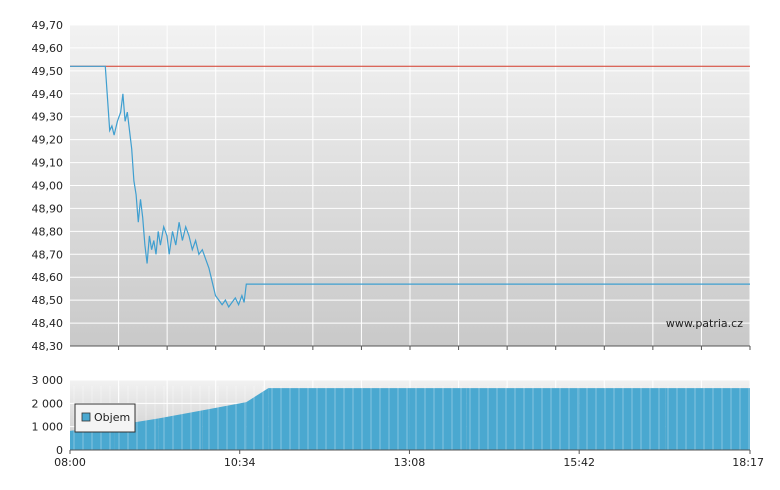  I want to click on volume-y-tick-label: 0, so click(59, 450).